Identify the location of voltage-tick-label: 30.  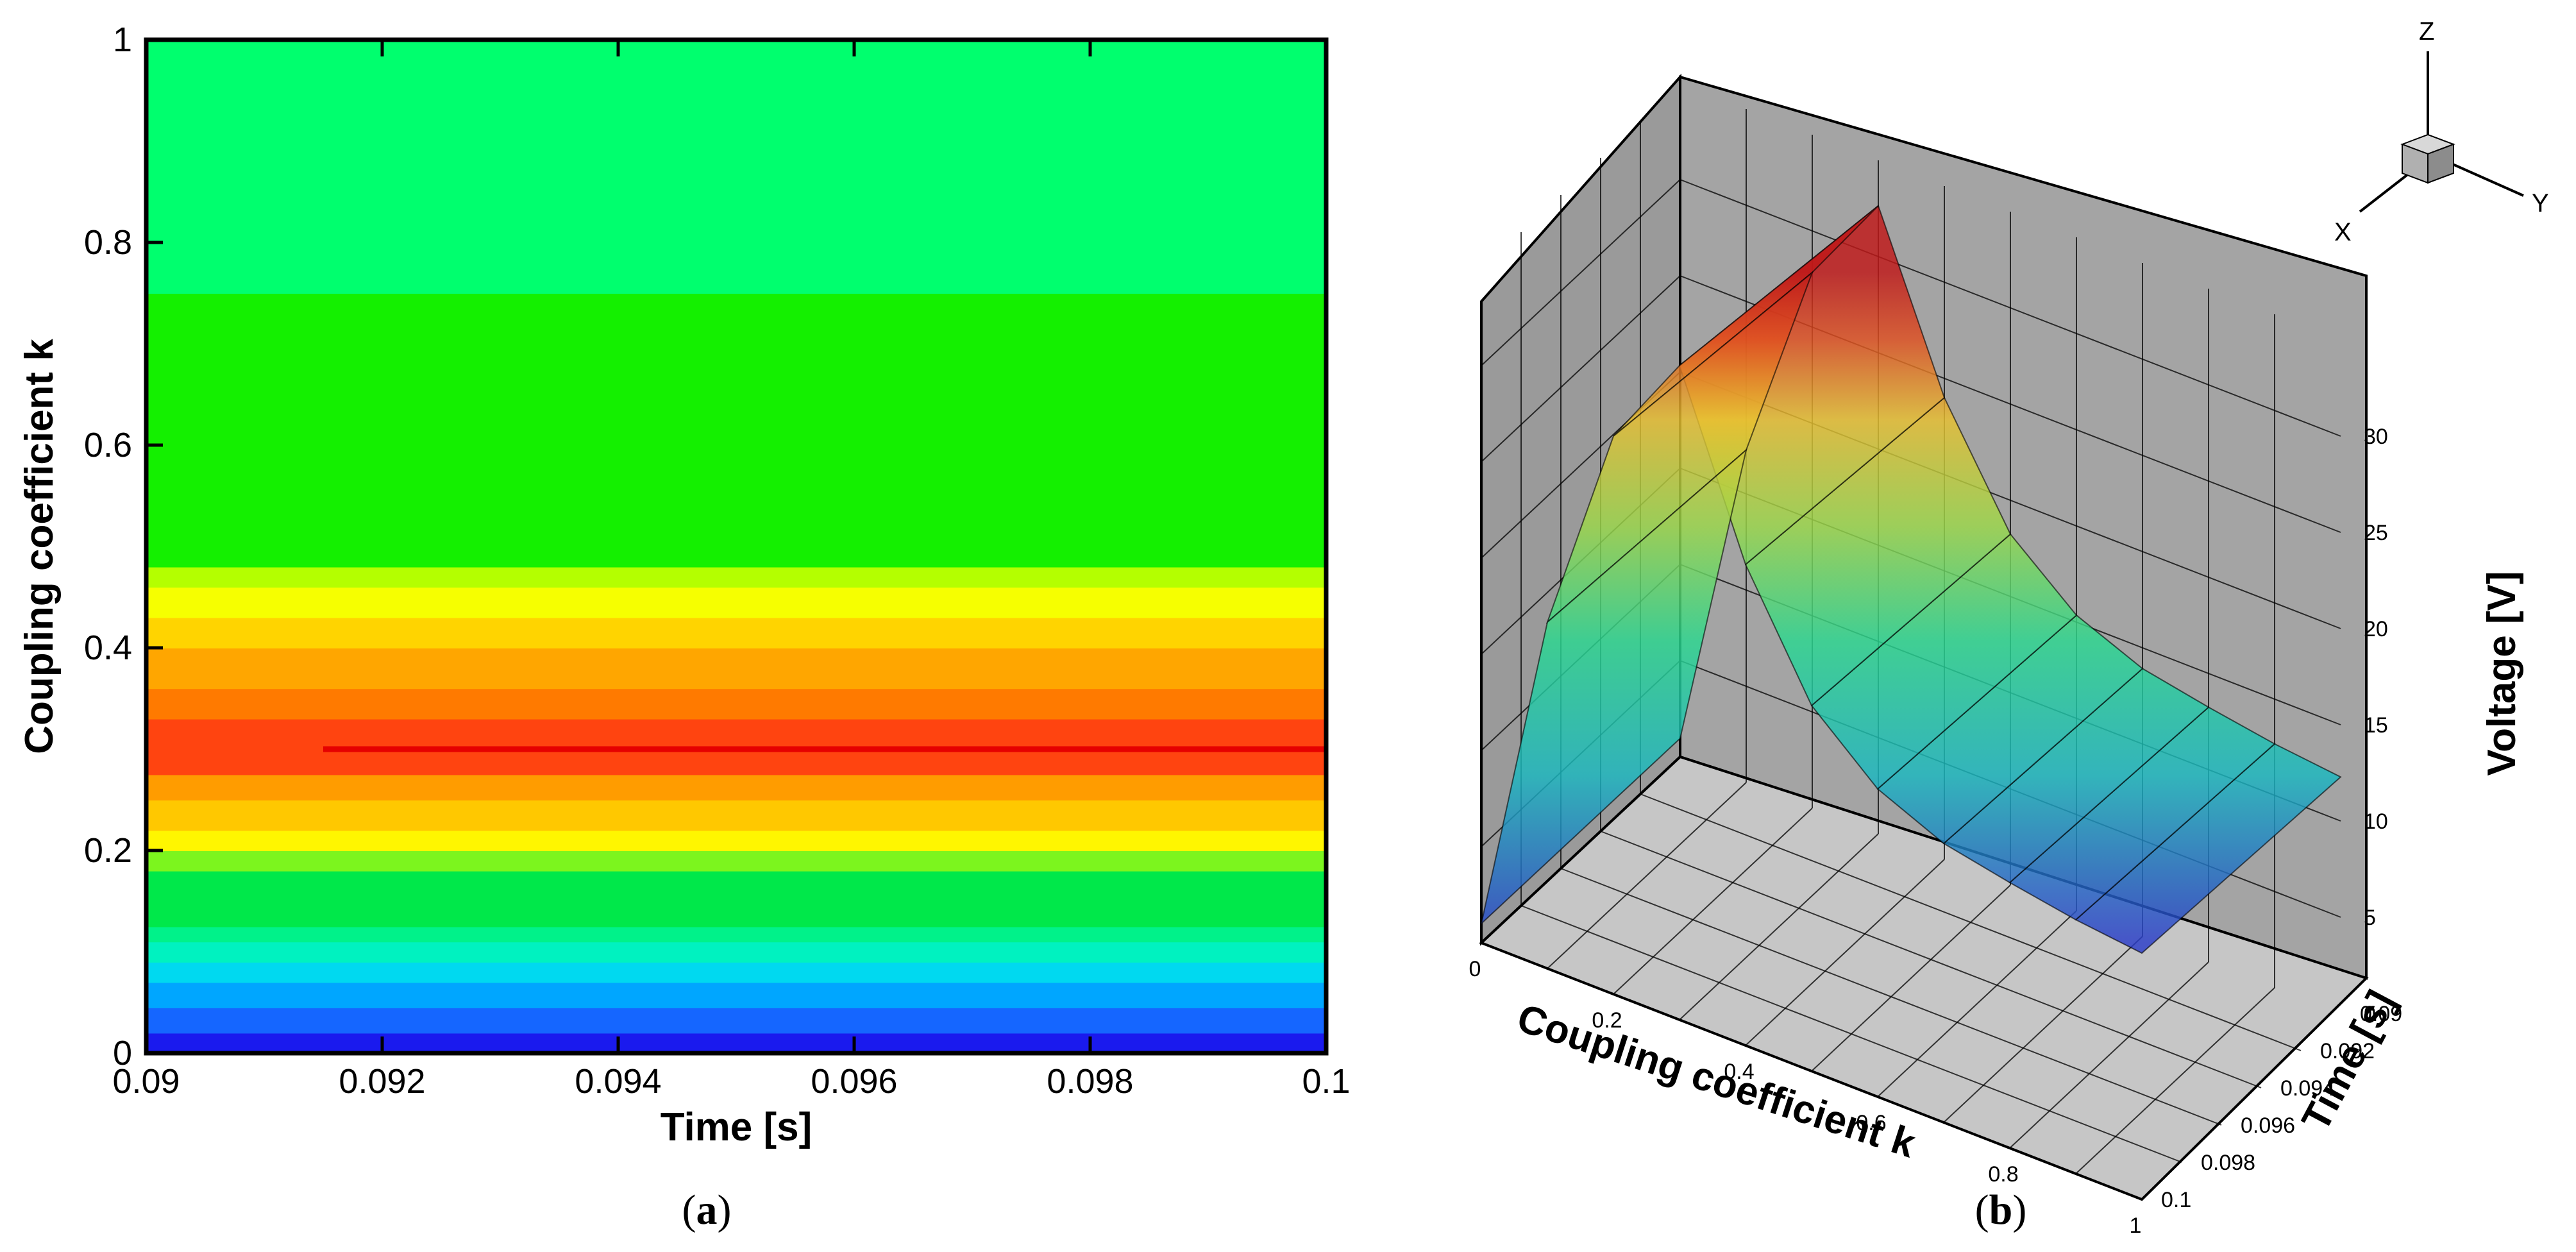
(2376, 437).